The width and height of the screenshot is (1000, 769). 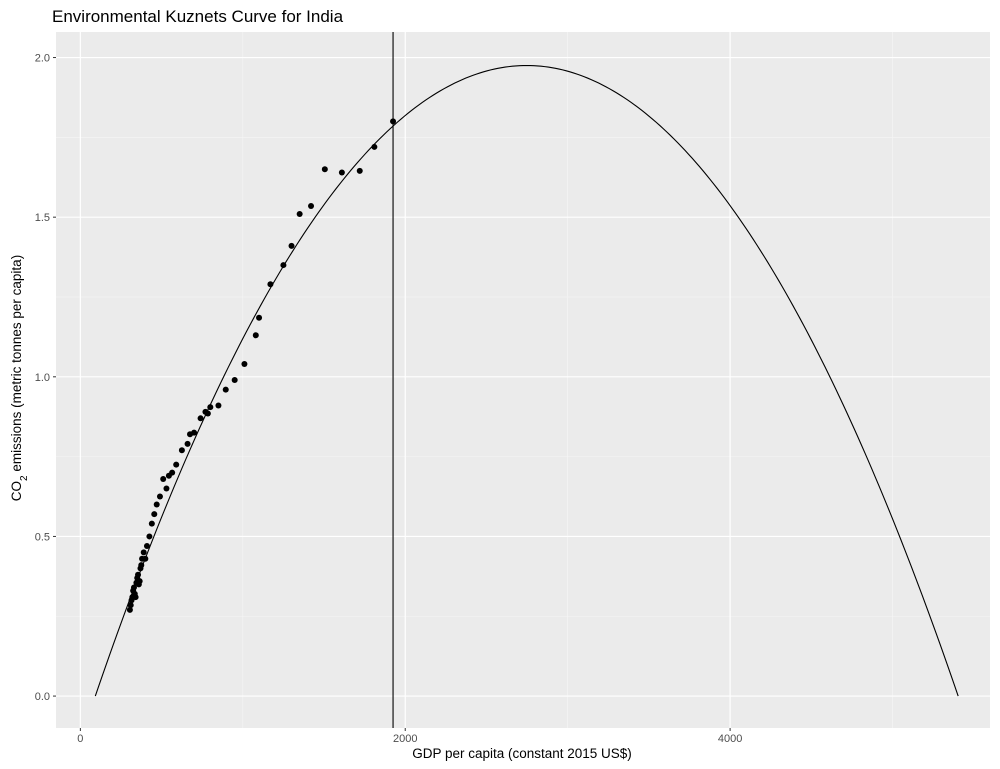 What do you see at coordinates (42, 697) in the screenshot?
I see `y-tick-label: 0.0` at bounding box center [42, 697].